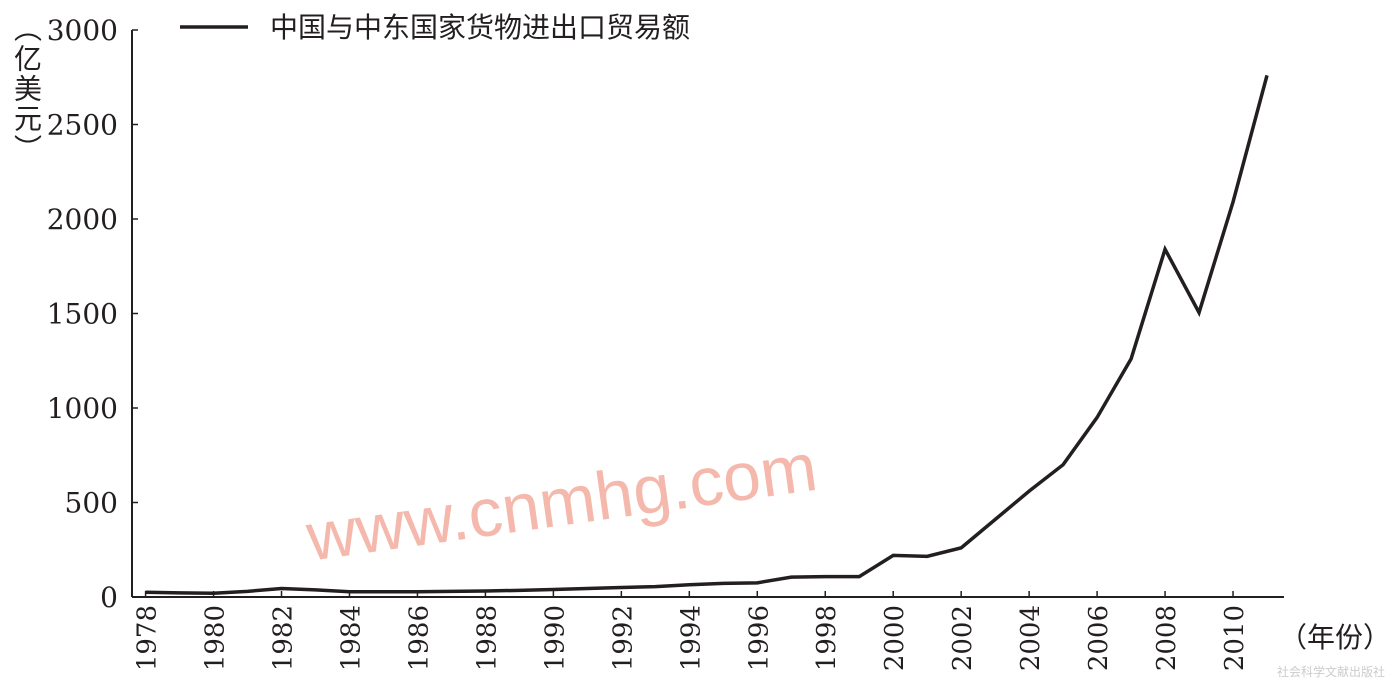 The width and height of the screenshot is (1391, 682). Describe the element at coordinates (82, 125) in the screenshot. I see `y-tick-label: 2500` at that location.